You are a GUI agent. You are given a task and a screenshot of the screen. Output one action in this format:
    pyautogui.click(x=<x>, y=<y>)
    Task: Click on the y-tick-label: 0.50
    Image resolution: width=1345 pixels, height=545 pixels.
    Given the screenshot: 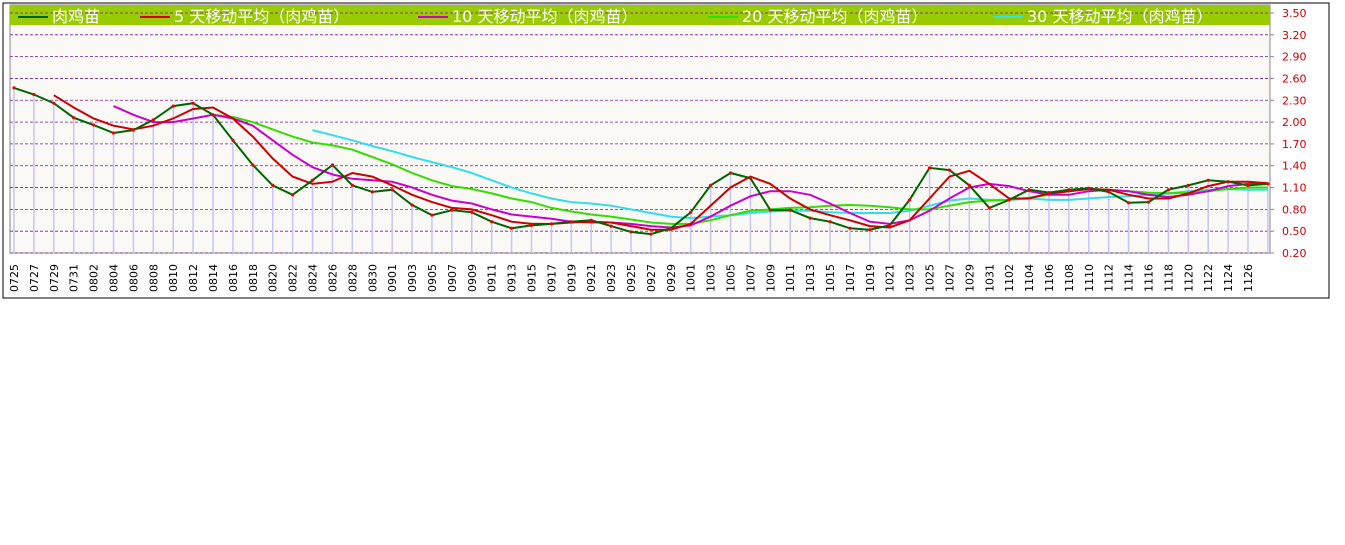 What is the action you would take?
    pyautogui.click(x=1294, y=231)
    